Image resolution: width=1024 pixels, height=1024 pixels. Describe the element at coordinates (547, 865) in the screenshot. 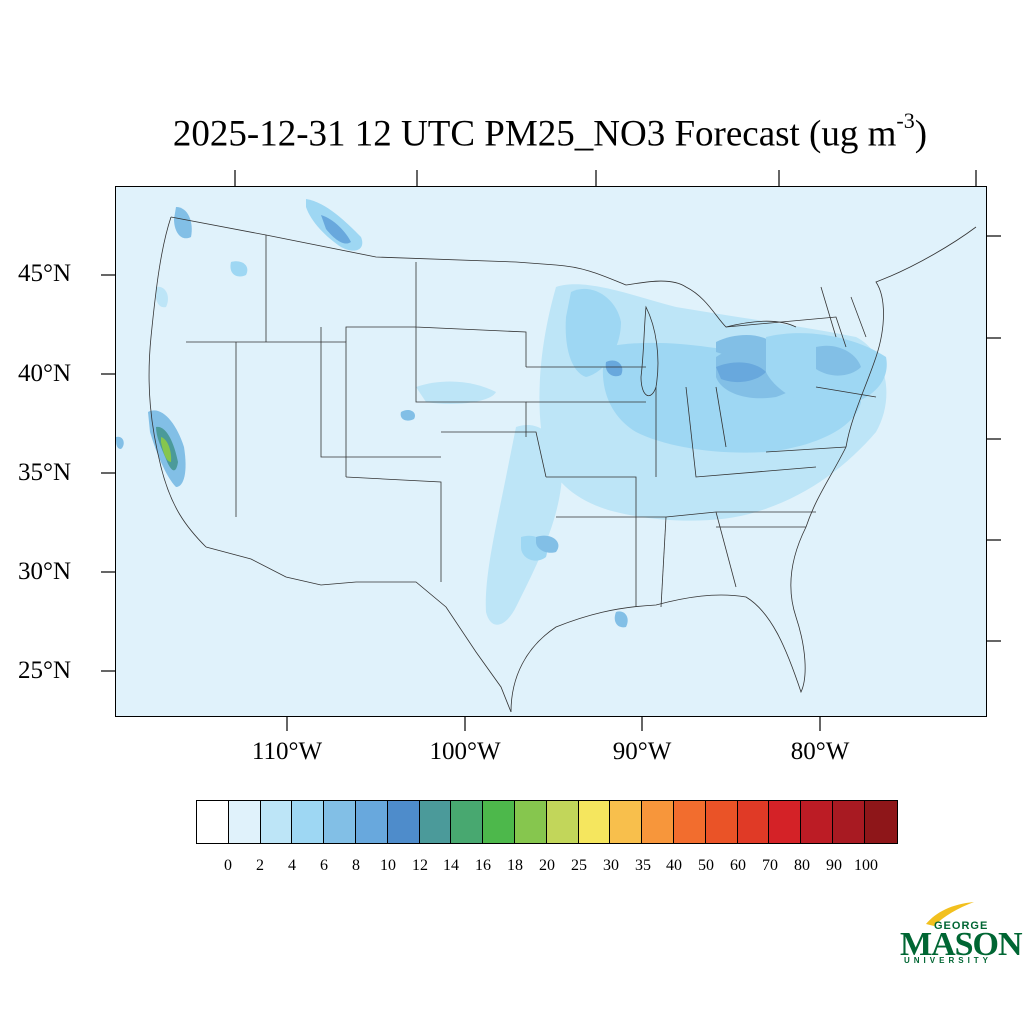

I see `colorbar-label-20: 20` at that location.